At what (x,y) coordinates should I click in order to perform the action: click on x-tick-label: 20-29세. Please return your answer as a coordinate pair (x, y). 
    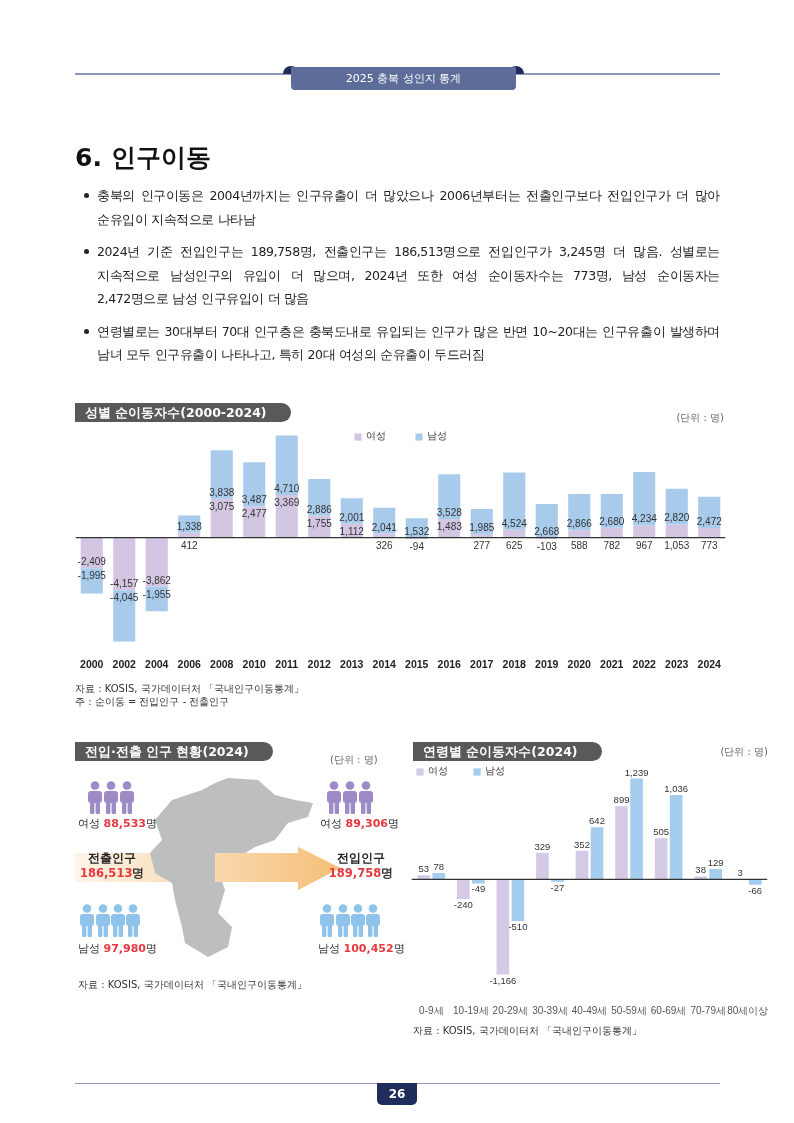
    Looking at the image, I should click on (510, 1010).